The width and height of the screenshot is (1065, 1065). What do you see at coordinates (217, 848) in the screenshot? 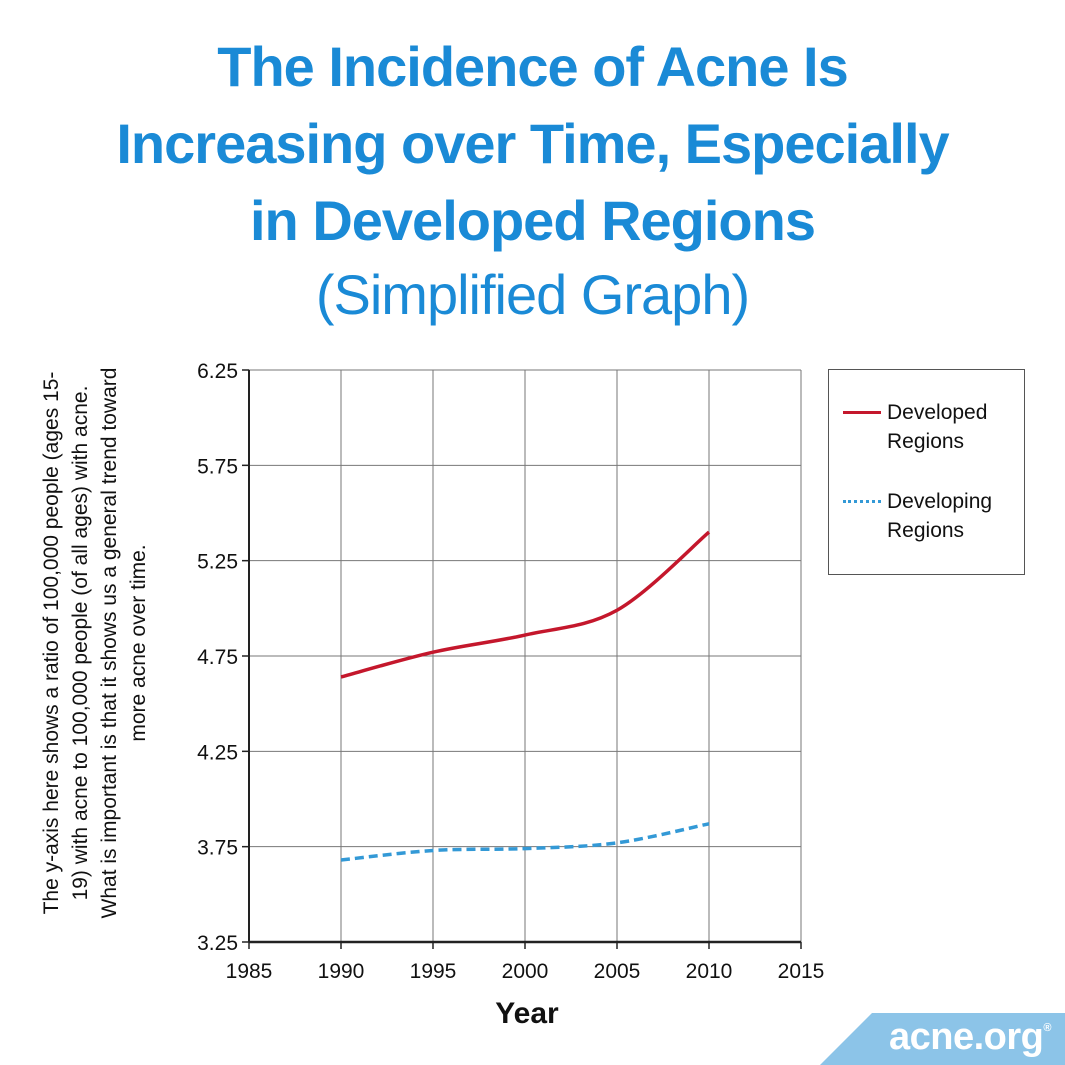
I see `y-tick-label: 3.75` at bounding box center [217, 848].